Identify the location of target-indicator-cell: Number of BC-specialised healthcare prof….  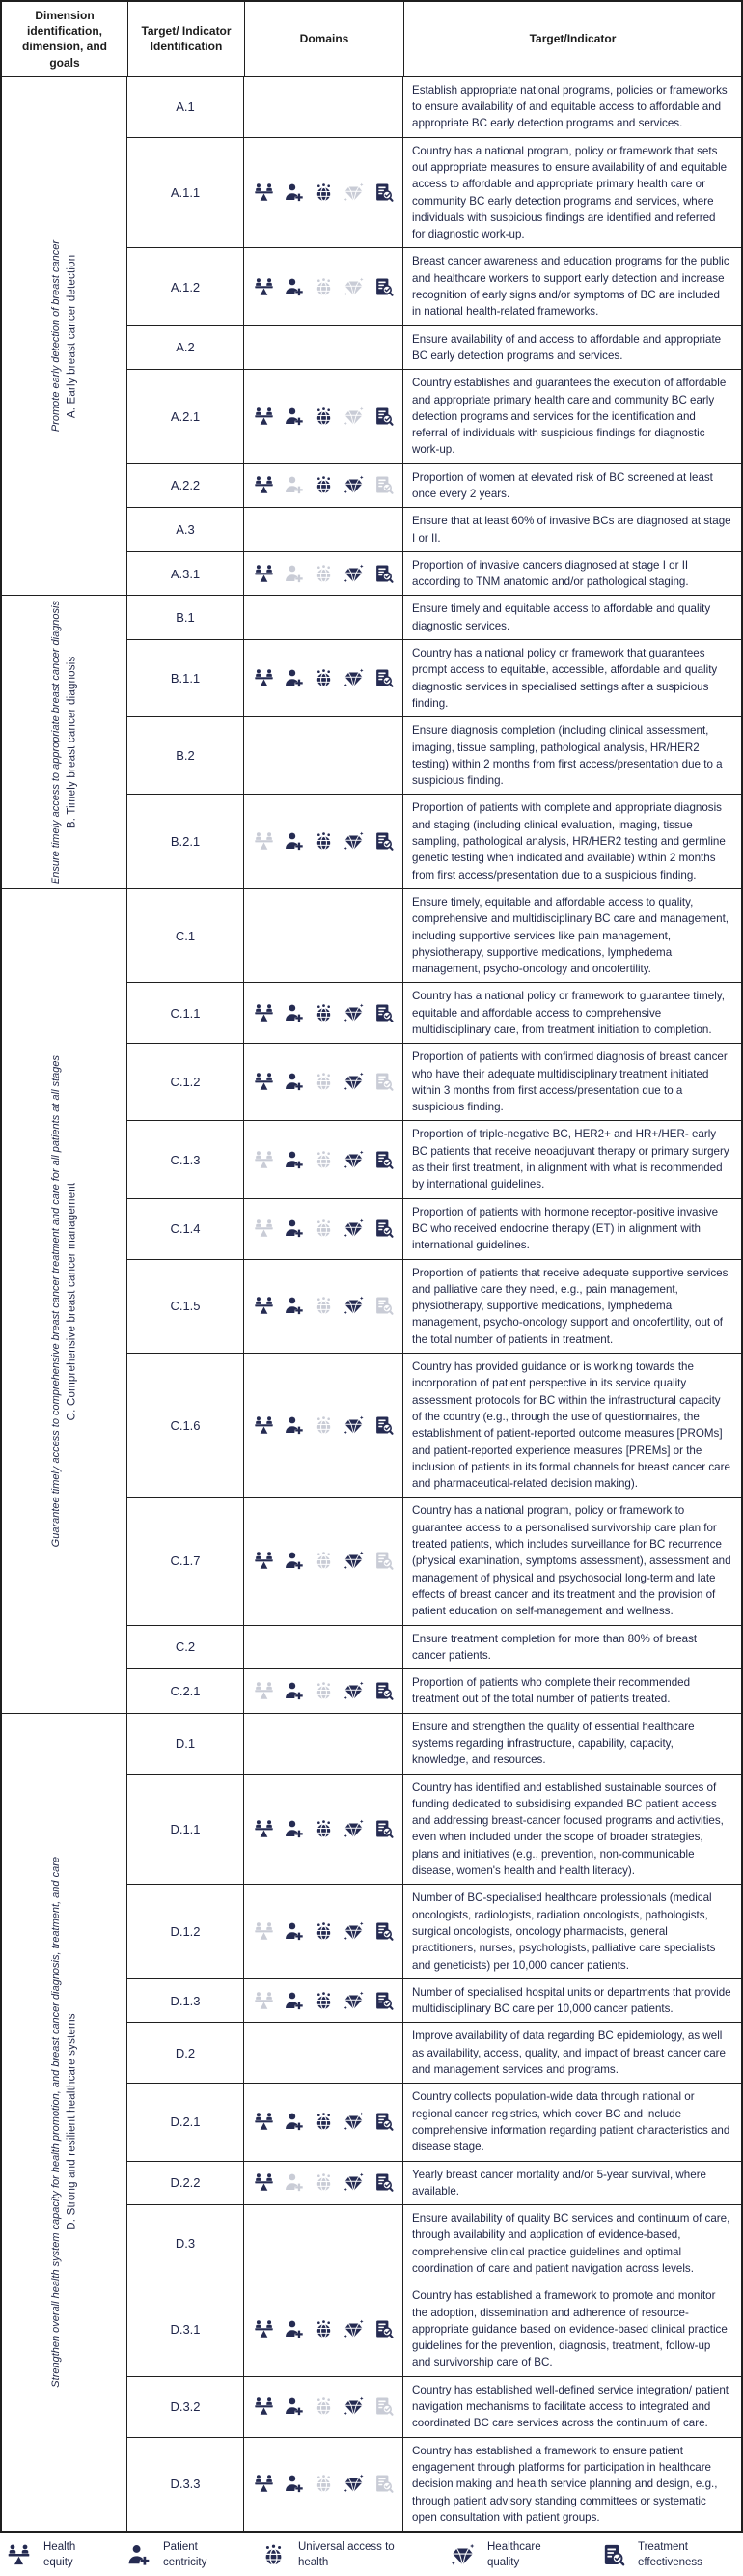
(572, 1931).